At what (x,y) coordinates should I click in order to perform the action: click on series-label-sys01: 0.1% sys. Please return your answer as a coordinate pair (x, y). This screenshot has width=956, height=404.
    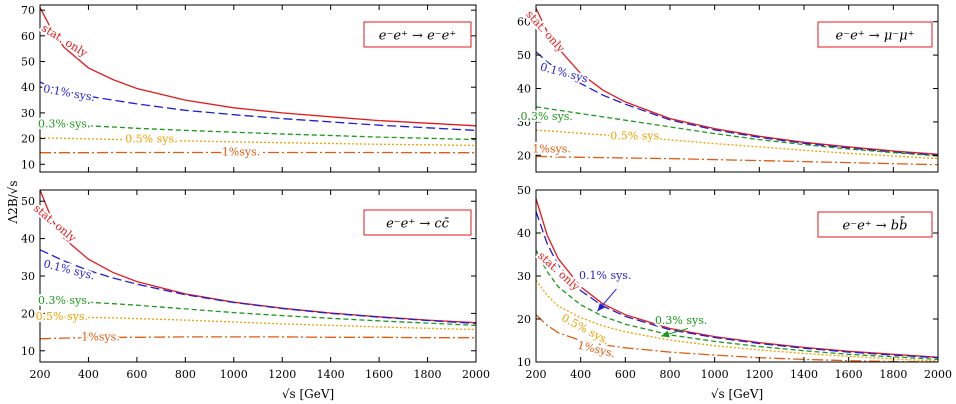
    Looking at the image, I should click on (564, 72).